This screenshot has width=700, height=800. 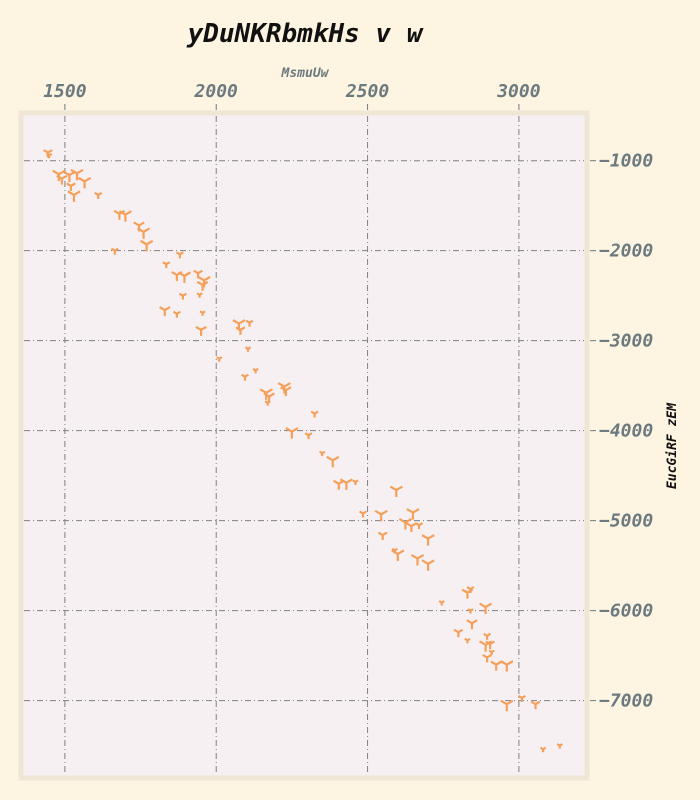 What do you see at coordinates (65, 91) in the screenshot?
I see `x-tick-label: 1500` at bounding box center [65, 91].